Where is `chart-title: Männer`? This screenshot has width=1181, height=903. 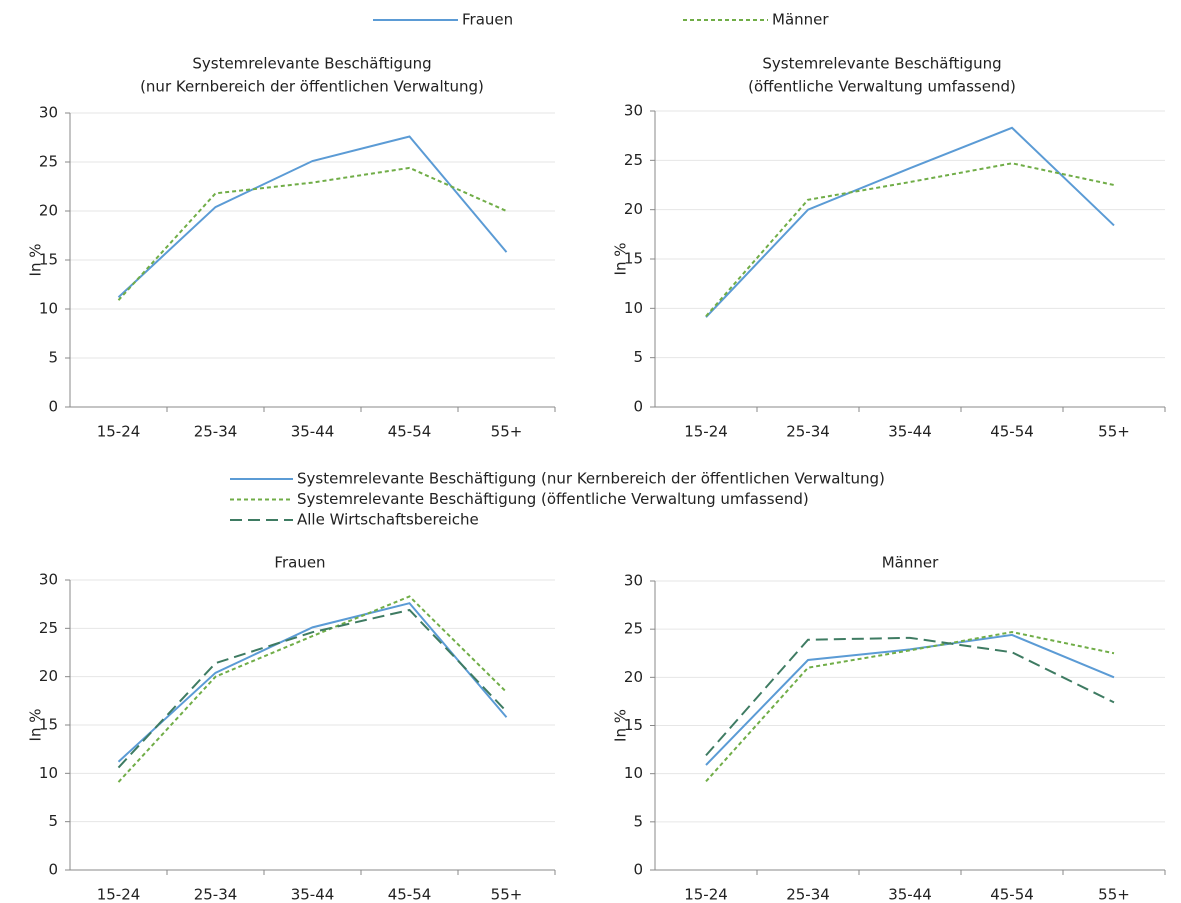 chart-title: Männer is located at coordinates (910, 563).